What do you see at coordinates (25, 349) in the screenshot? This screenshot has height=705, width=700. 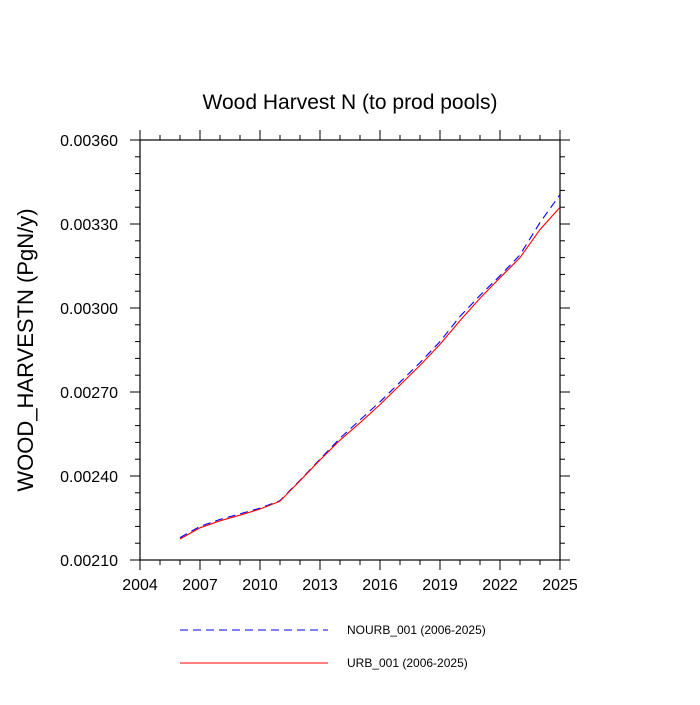 I see `y-axis-label: WOOD_HARVESTN (PgN/y)` at bounding box center [25, 349].